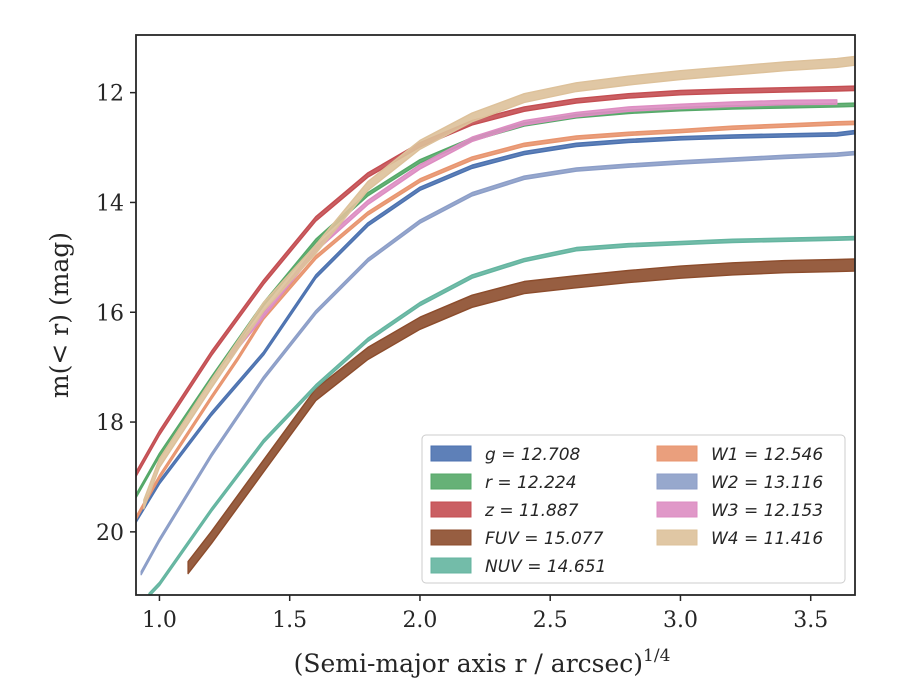 The width and height of the screenshot is (900, 700). Describe the element at coordinates (767, 483) in the screenshot. I see `legend-label: W2 = 13.116` at that location.